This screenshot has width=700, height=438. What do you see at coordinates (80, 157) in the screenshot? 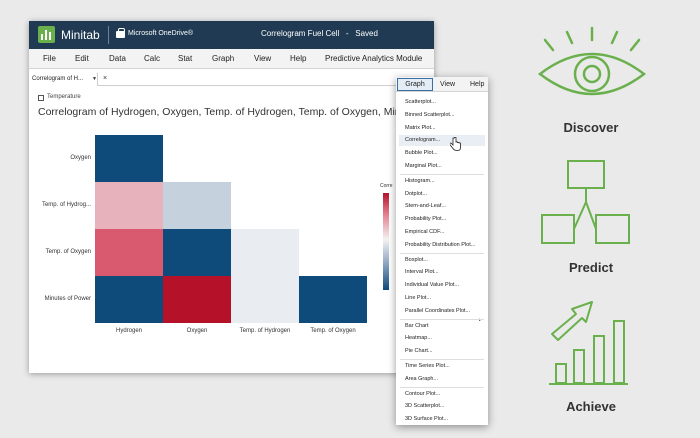
I see `row-label: Oxygen` at bounding box center [80, 157].